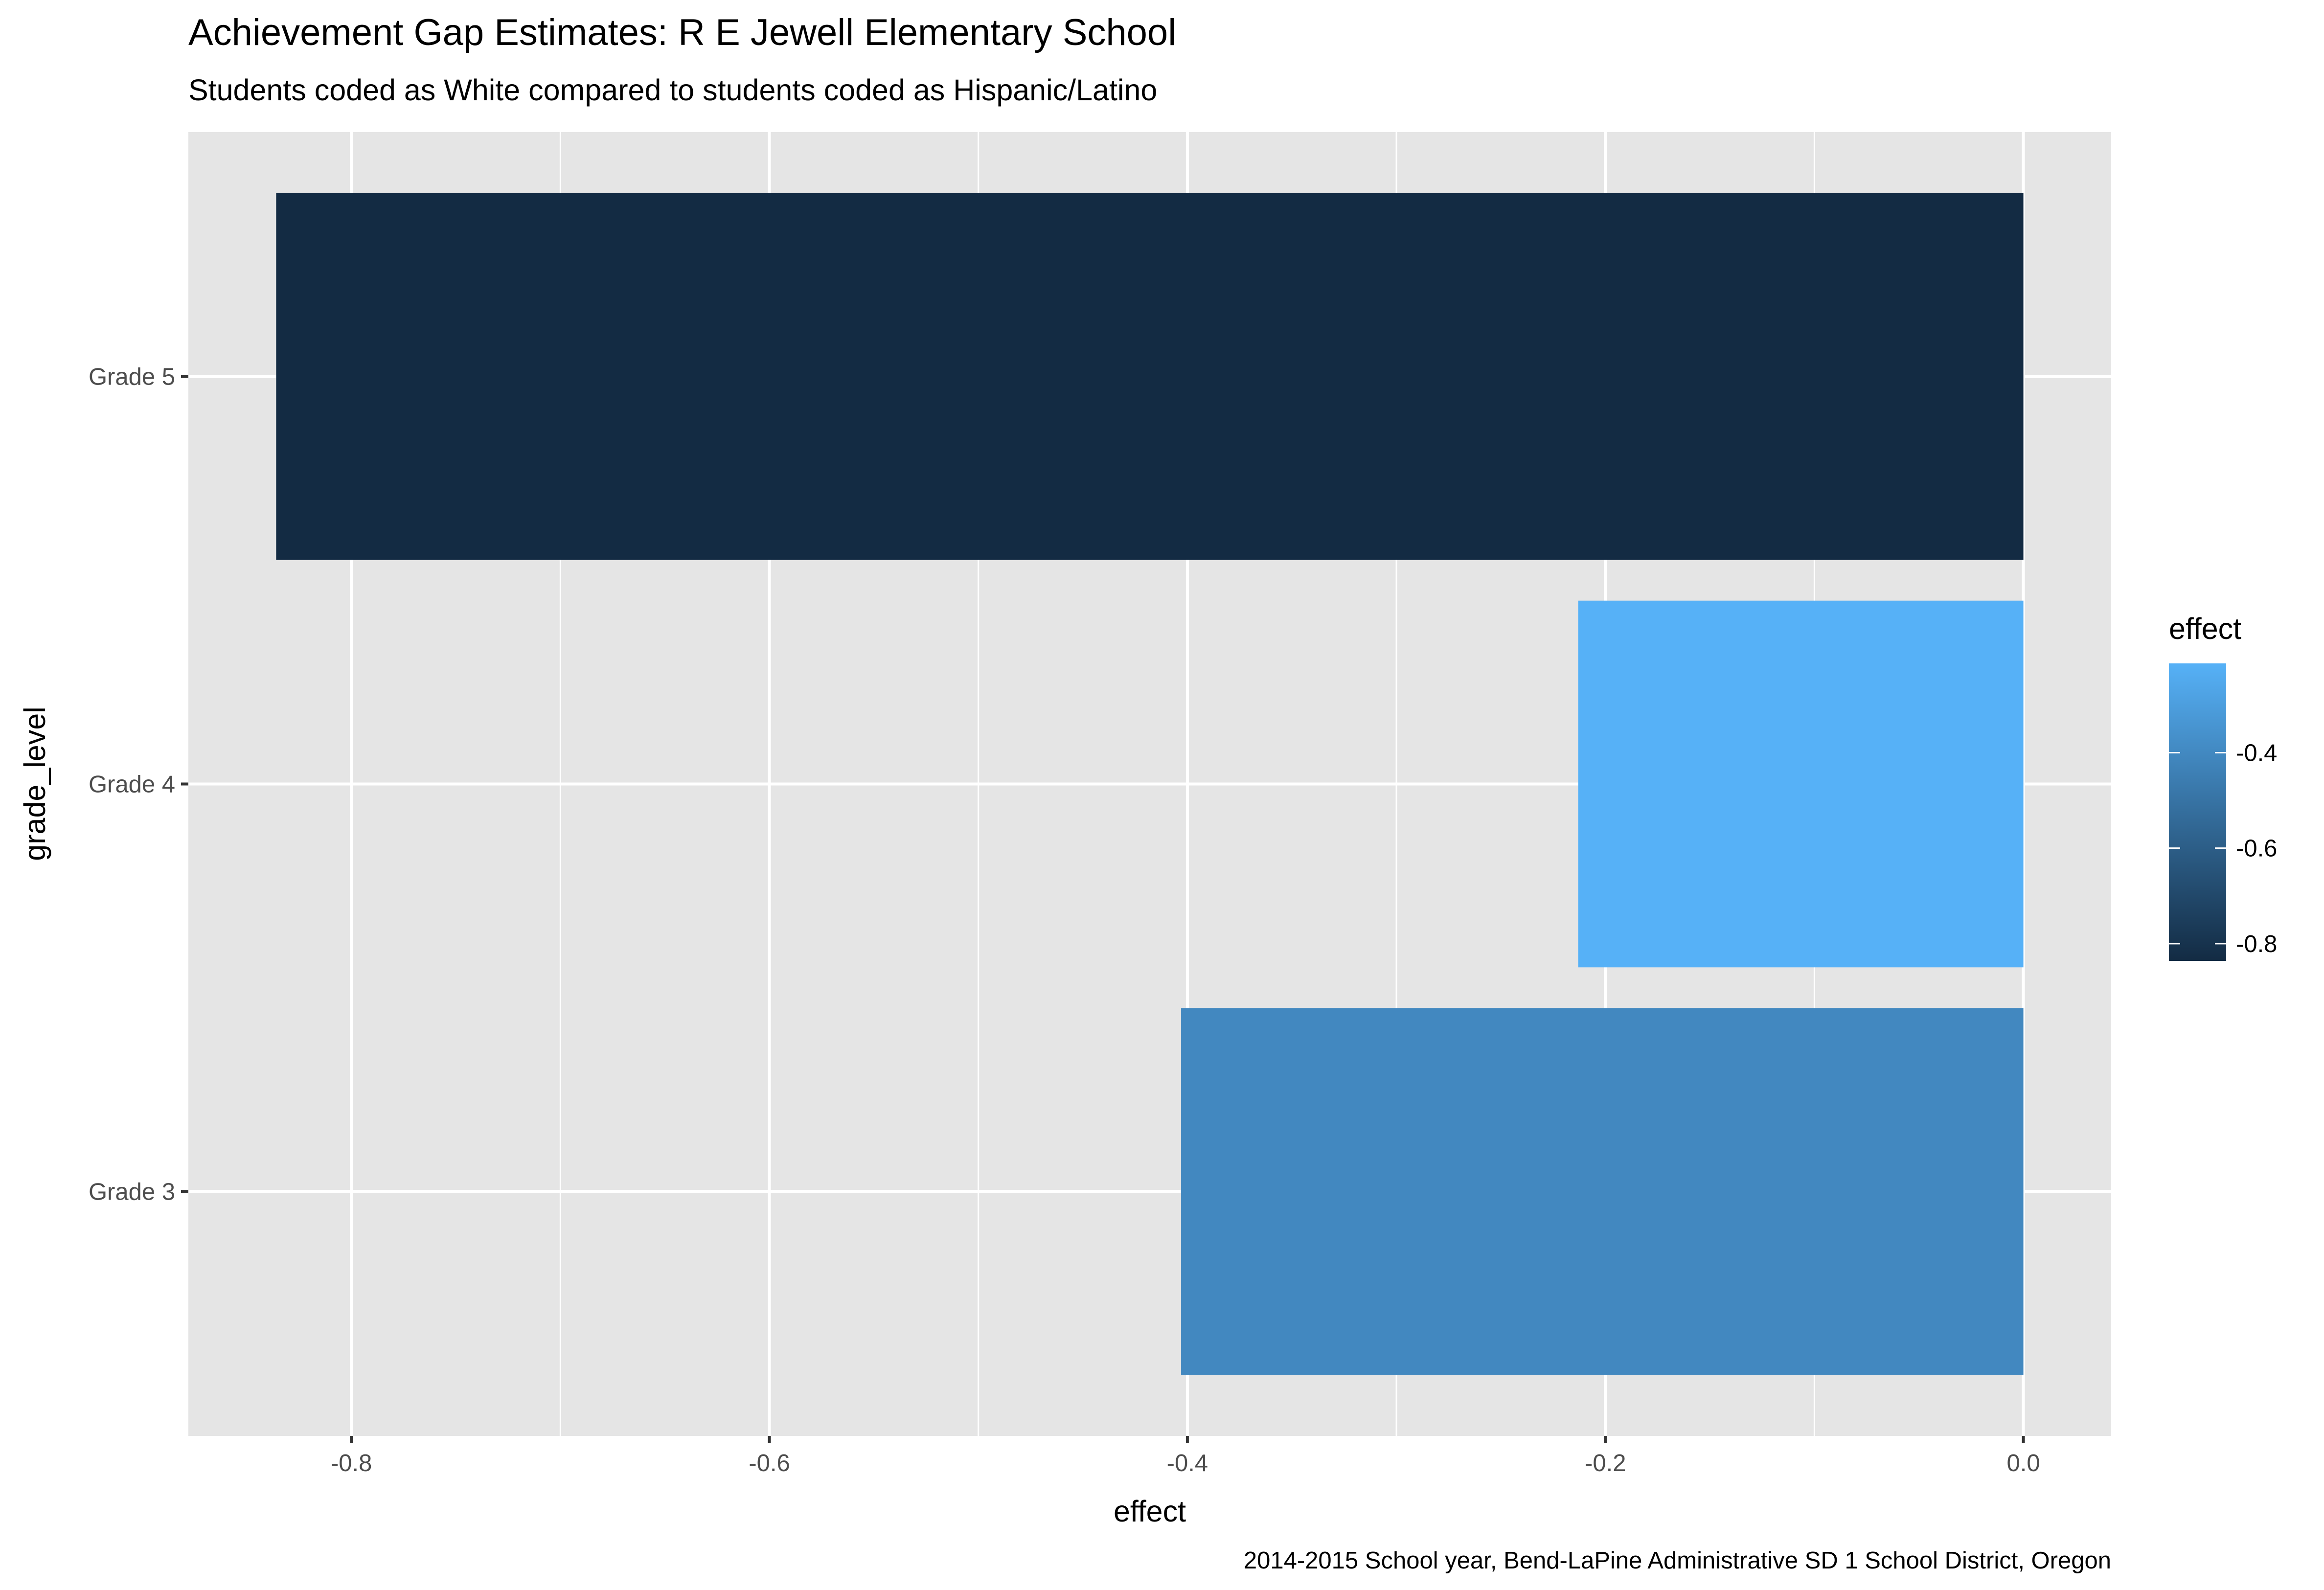 The width and height of the screenshot is (2324, 1590). Describe the element at coordinates (132, 377) in the screenshot. I see `y-tick-label-2: Grade 5` at that location.